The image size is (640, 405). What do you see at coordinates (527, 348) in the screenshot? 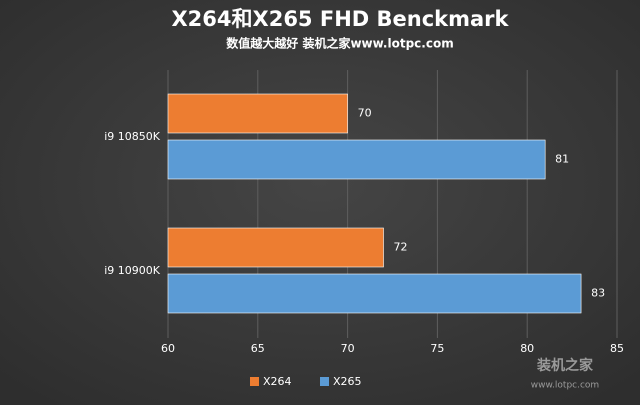
I see `x-tick-label: 80` at bounding box center [527, 348].